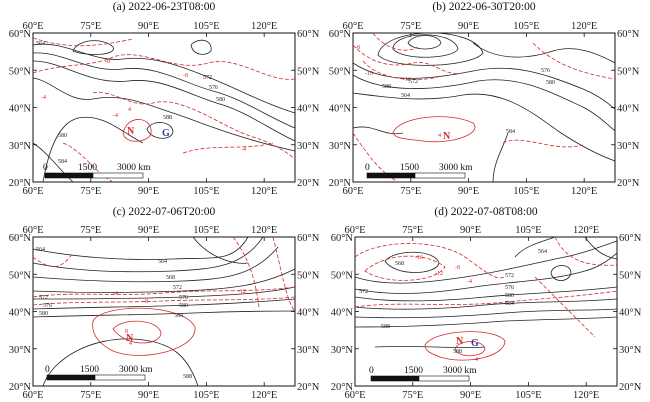 The image size is (650, 402). What do you see at coordinates (164, 111) in the screenshot?
I see `panel-a-black-contours` at bounding box center [164, 111].